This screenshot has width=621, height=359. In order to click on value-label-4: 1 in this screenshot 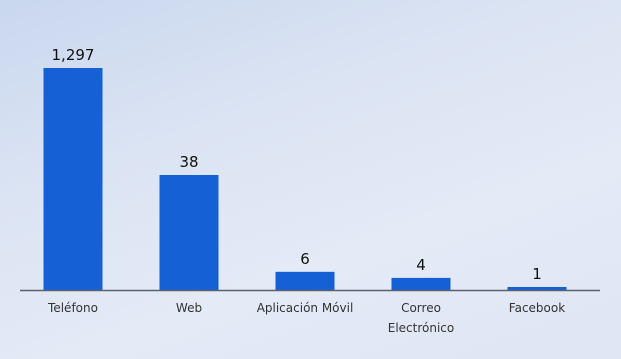, I will do `click(537, 274)`.